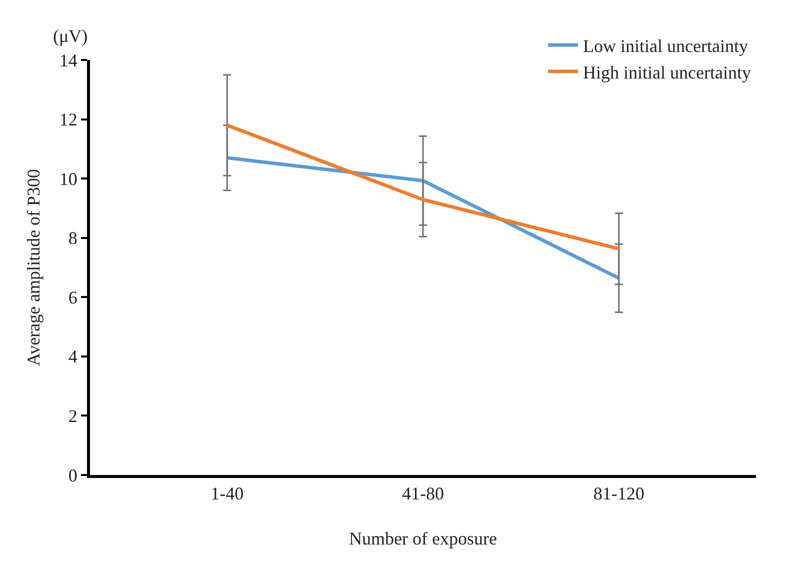 This screenshot has width=786, height=565. What do you see at coordinates (70, 36) in the screenshot?
I see `text: (μV)` at bounding box center [70, 36].